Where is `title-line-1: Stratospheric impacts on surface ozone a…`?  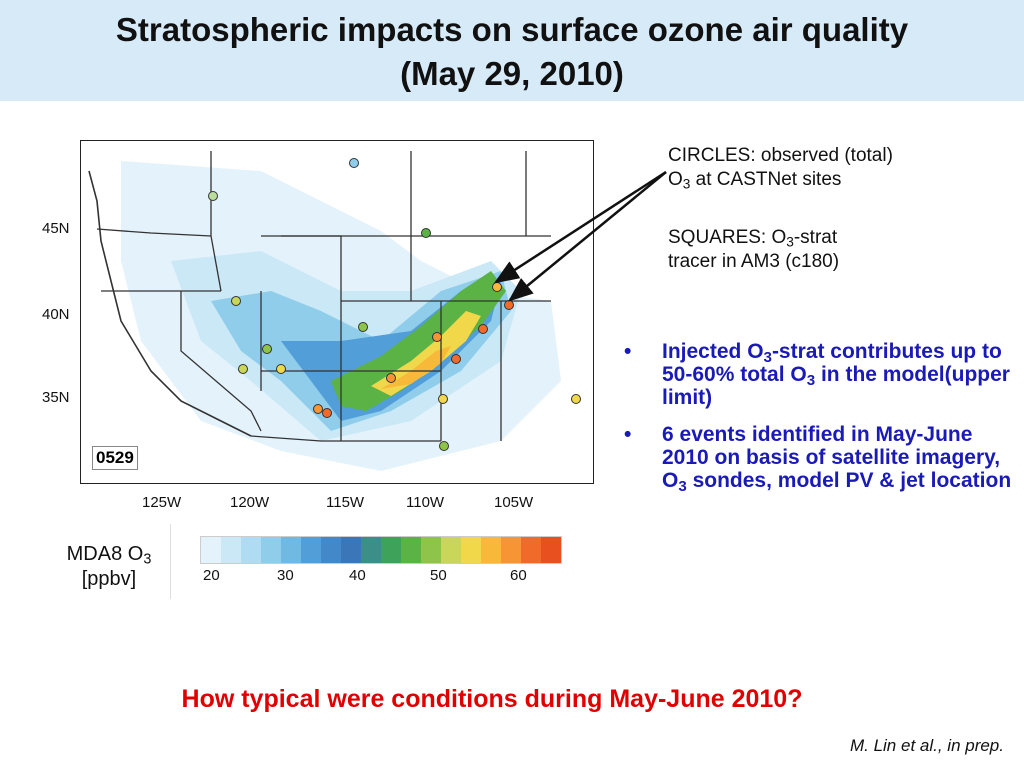 title-line-1: Stratospheric impacts on surface ozone a… is located at coordinates (512, 29).